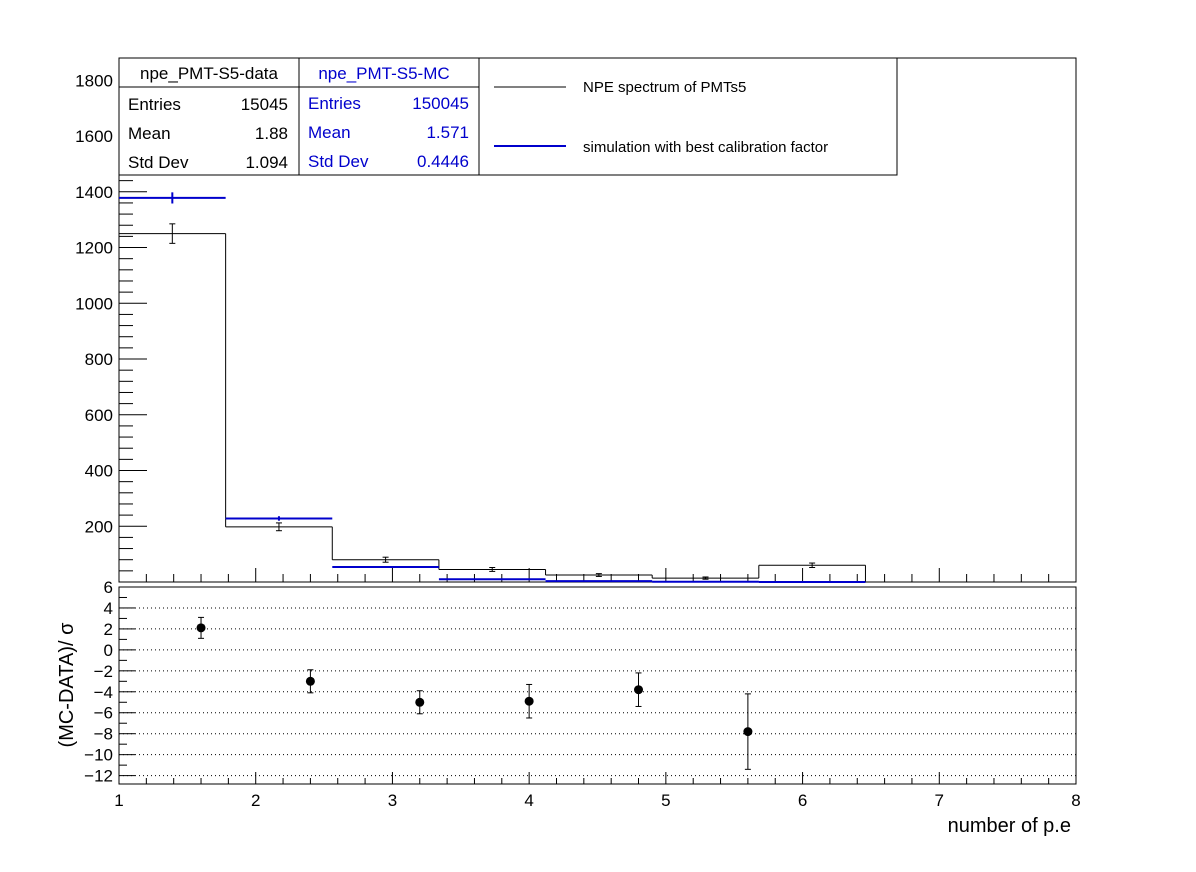  What do you see at coordinates (528, 800) in the screenshot?
I see `x-tick-label: 4` at bounding box center [528, 800].